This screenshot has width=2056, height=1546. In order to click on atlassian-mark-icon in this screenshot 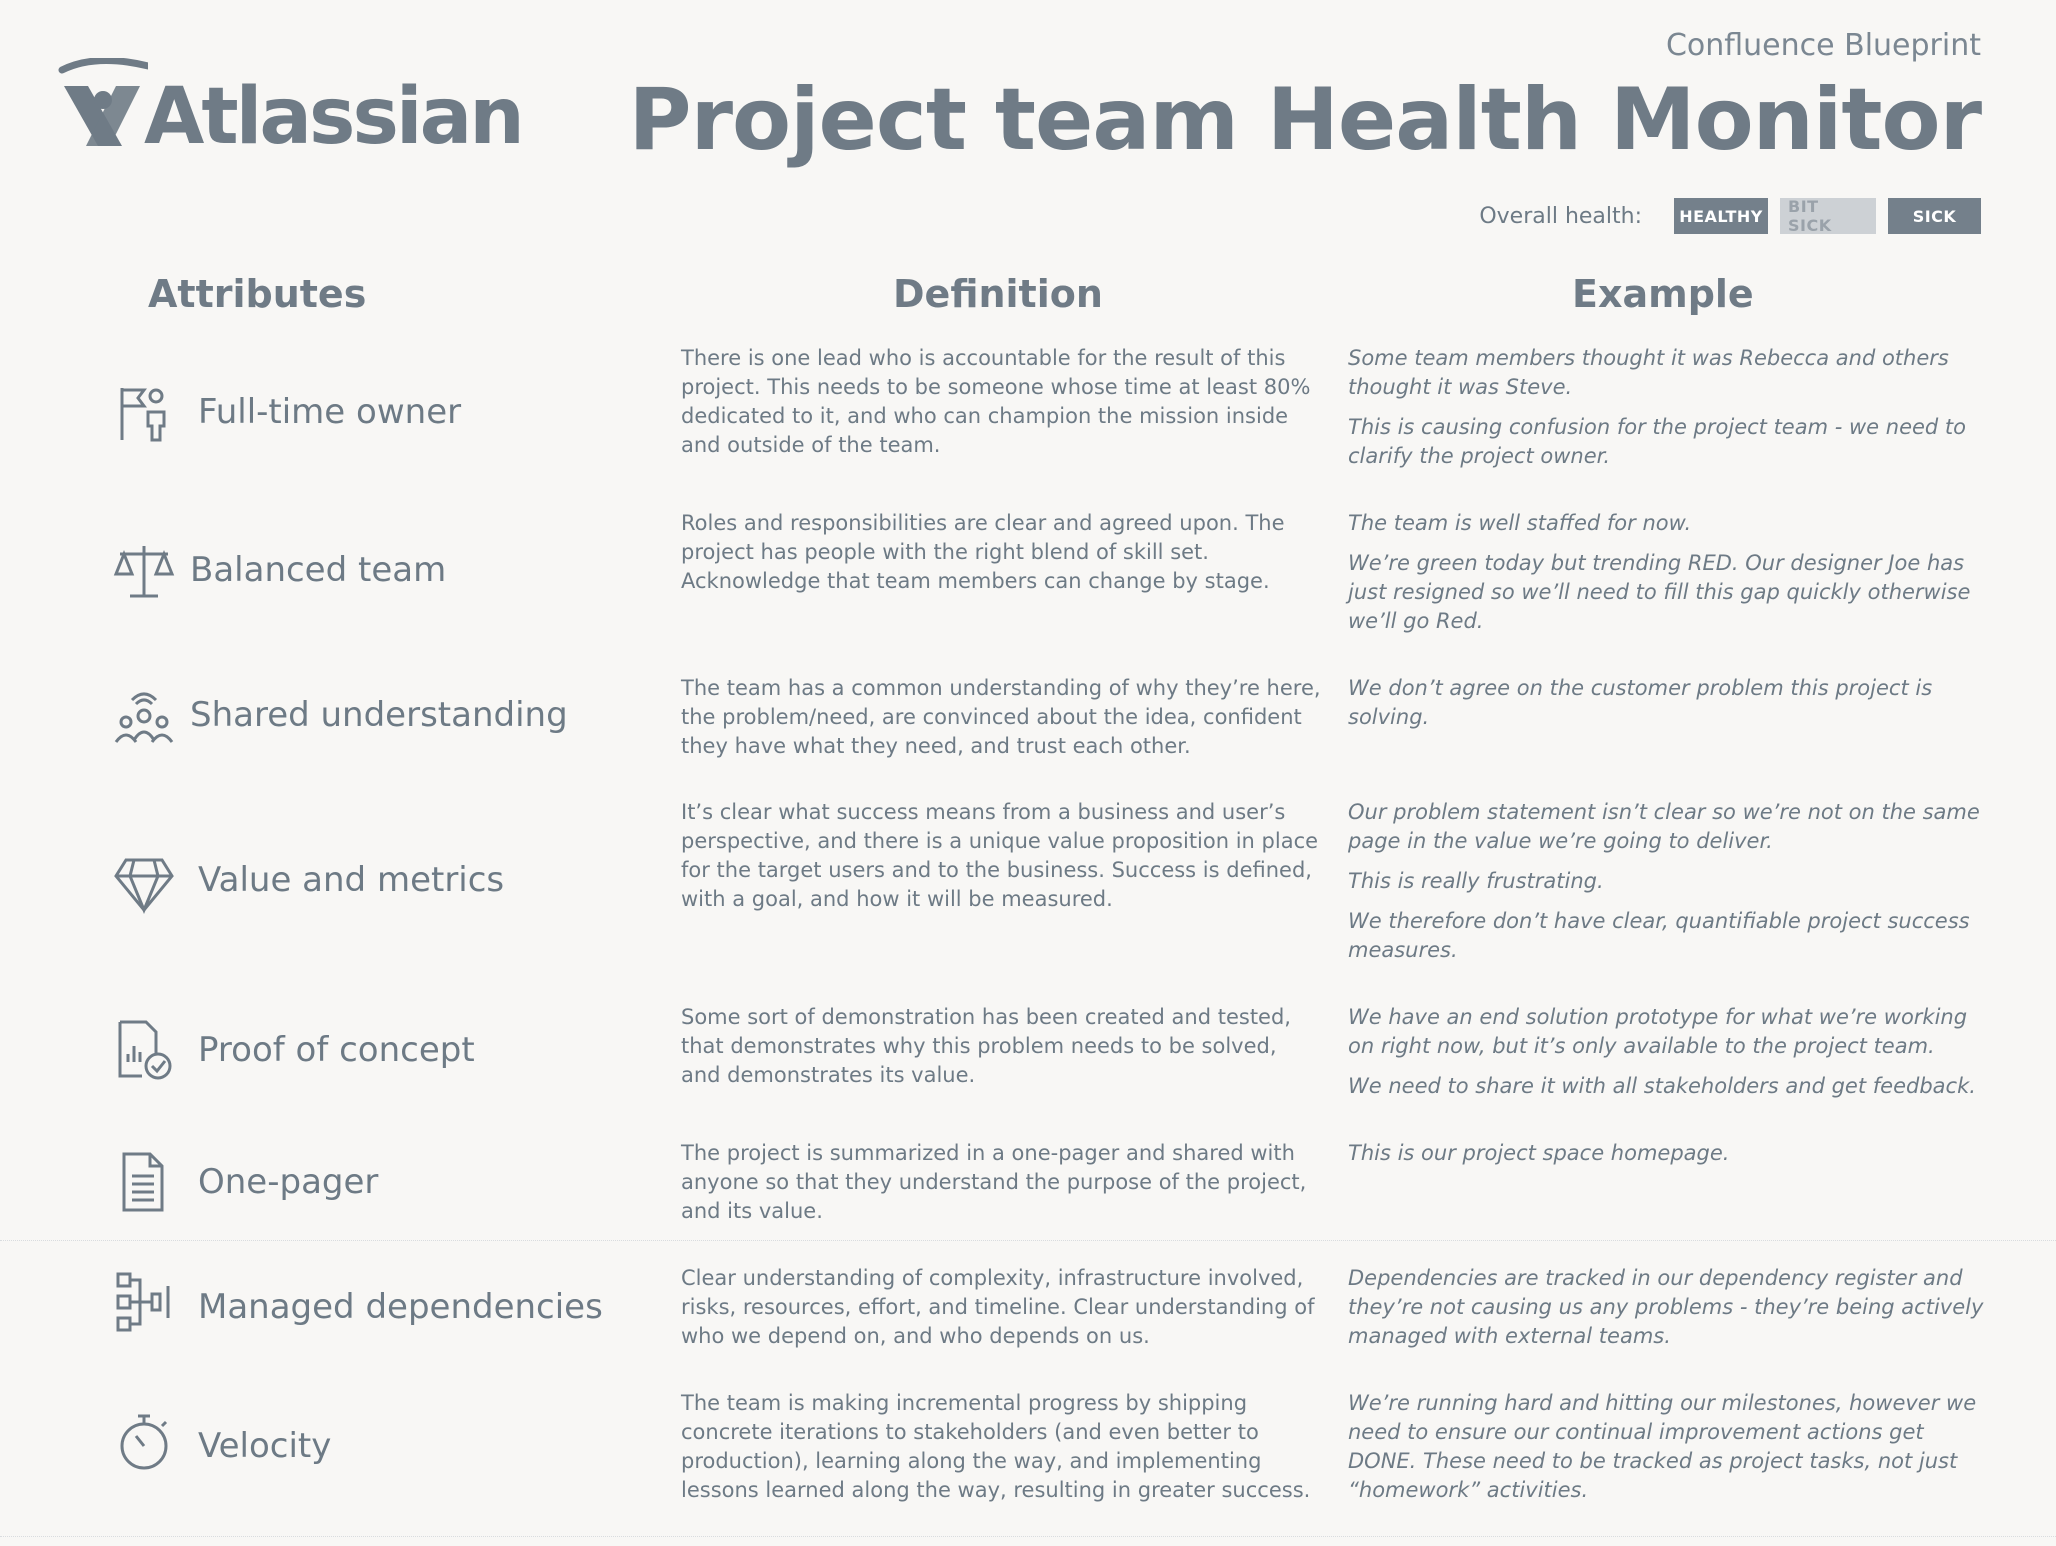, I will do `click(103, 102)`.